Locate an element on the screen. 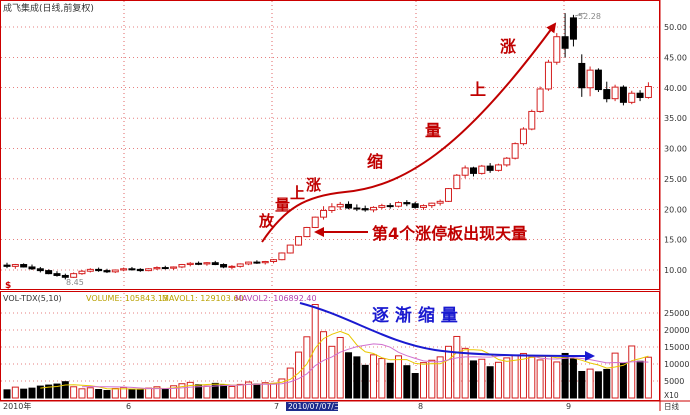  price-tick-label: 10.00 is located at coordinates (675, 270).